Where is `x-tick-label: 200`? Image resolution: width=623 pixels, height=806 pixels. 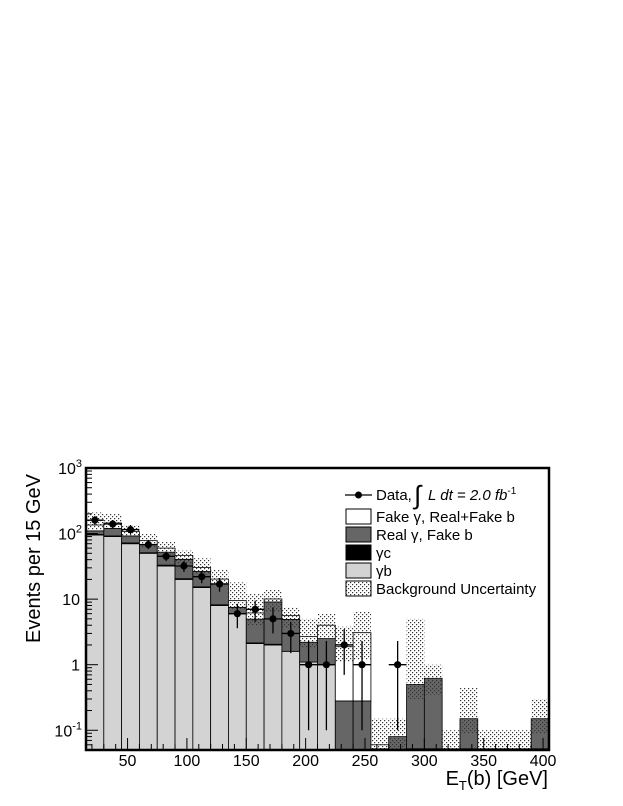 x-tick-label: 200 is located at coordinates (305, 761).